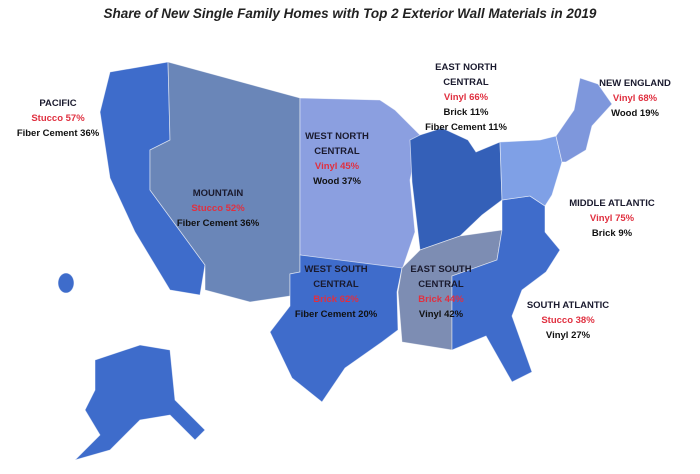  Describe the element at coordinates (584, 120) in the screenshot. I see `region-new-england` at that location.